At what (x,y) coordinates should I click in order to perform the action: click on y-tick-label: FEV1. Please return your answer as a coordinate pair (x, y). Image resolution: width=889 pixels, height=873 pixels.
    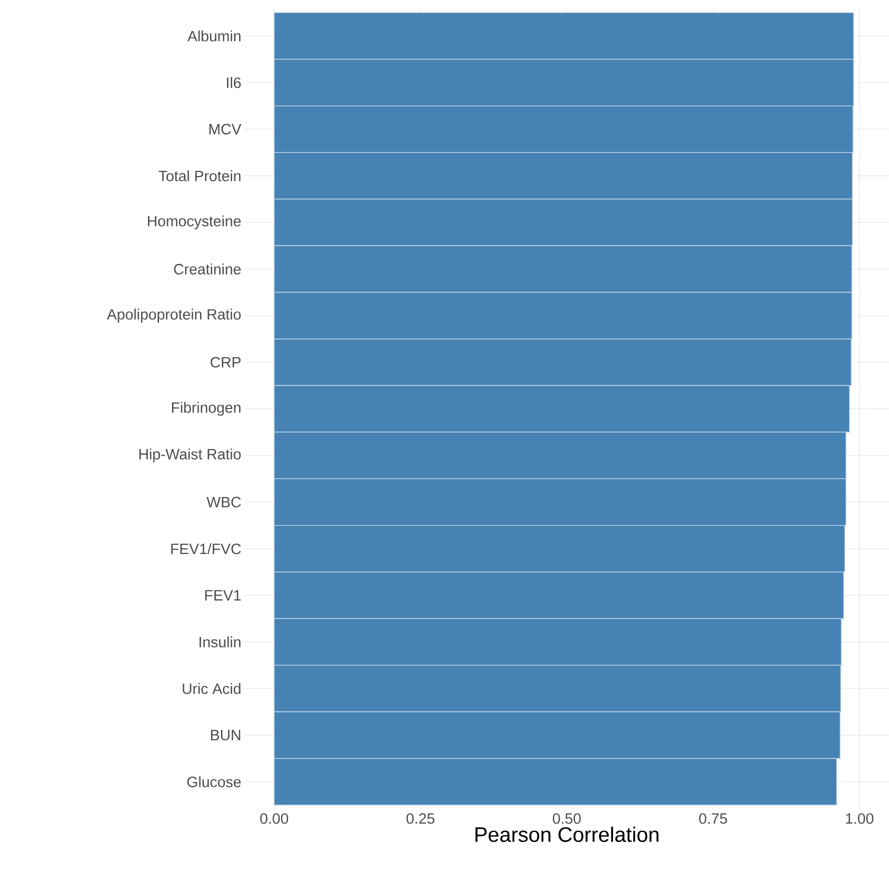
    Looking at the image, I should click on (223, 595).